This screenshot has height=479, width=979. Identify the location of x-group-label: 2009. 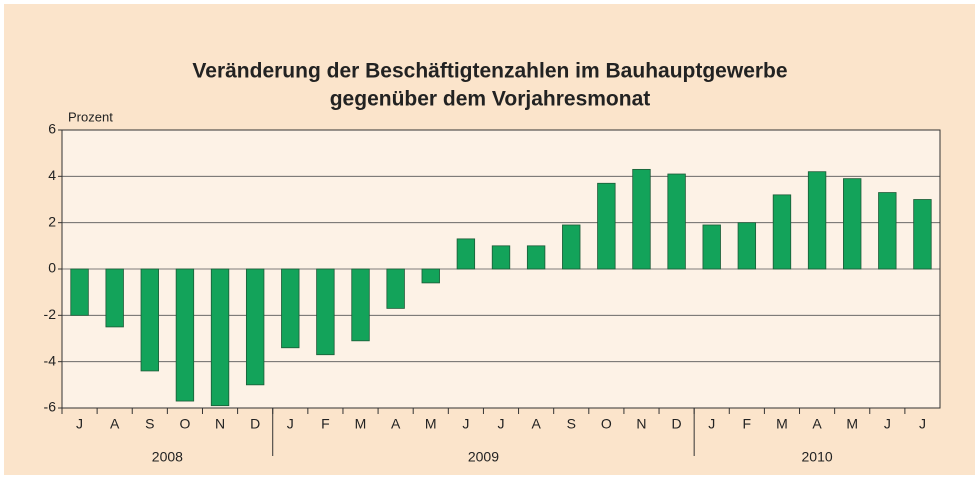
(483, 457).